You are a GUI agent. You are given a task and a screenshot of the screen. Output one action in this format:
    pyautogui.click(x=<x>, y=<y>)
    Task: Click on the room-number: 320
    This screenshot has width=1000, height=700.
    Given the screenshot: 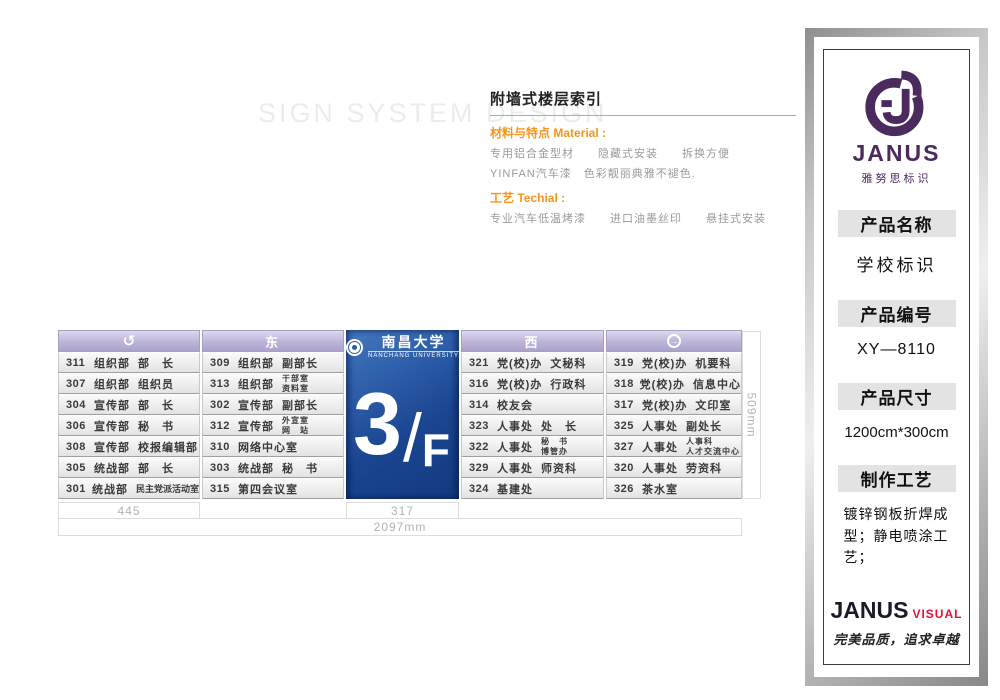 What is the action you would take?
    pyautogui.click(x=624, y=467)
    